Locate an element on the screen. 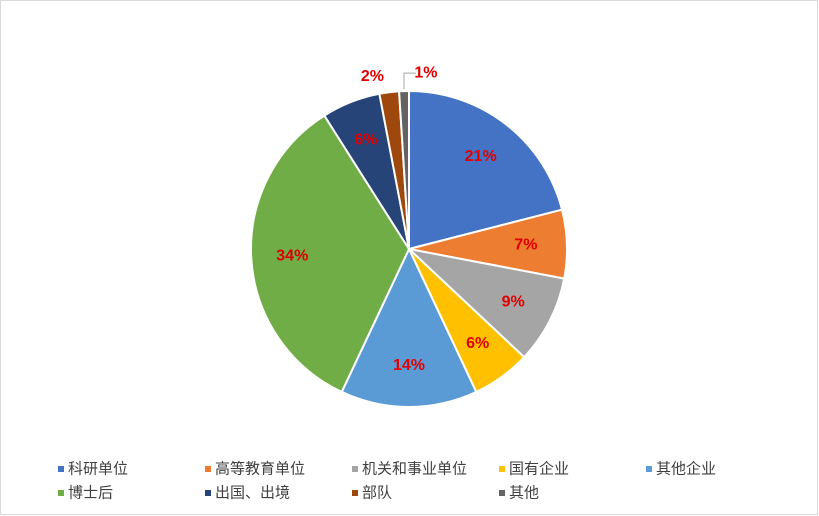 The height and width of the screenshot is (516, 819). legend-label: 国有企业 is located at coordinates (539, 469).